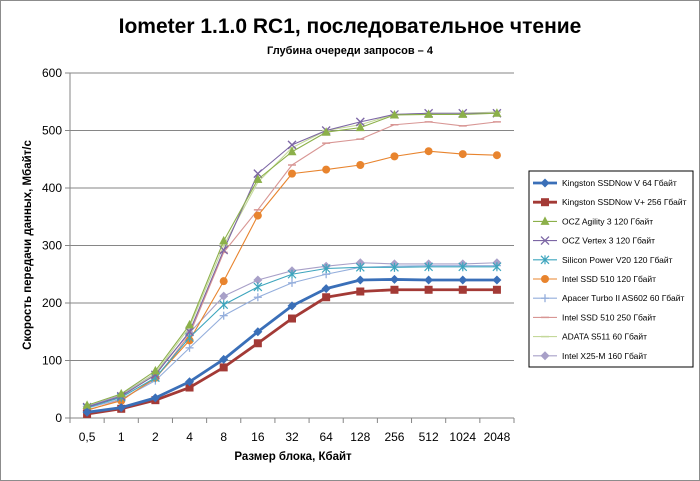 The image size is (700, 481). Describe the element at coordinates (394, 437) in the screenshot. I see `x-tick-label: 256` at that location.